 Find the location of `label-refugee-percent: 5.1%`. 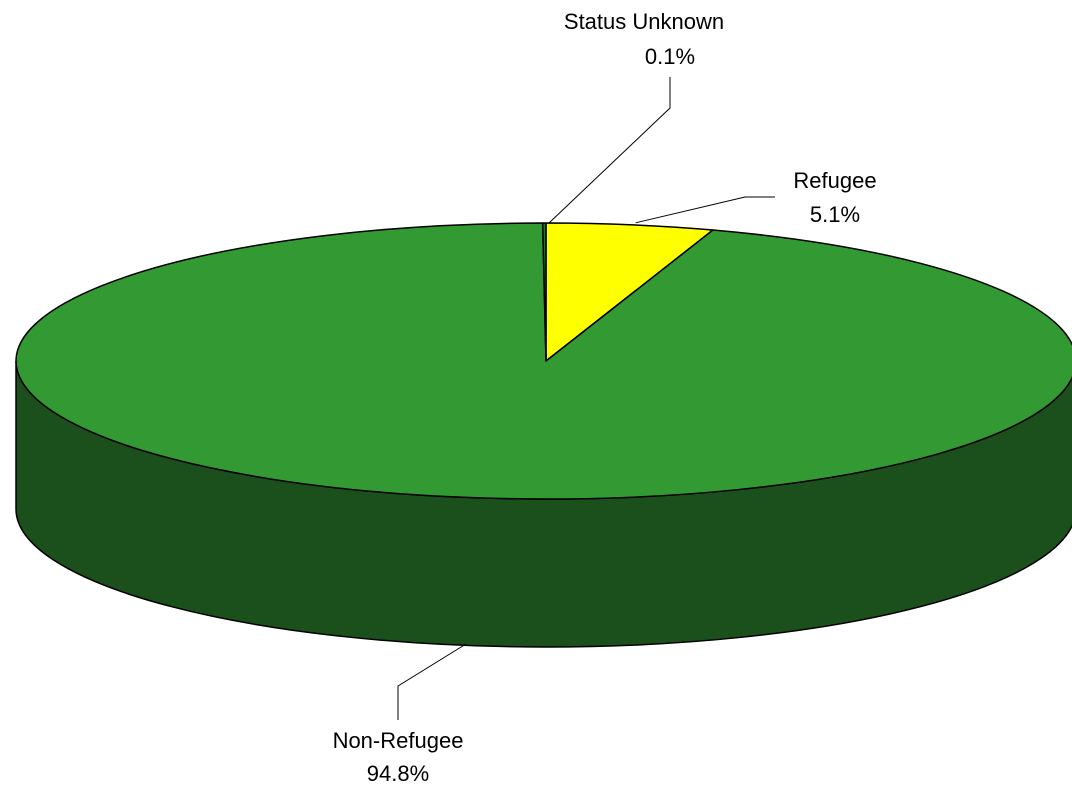

label-refugee-percent: 5.1% is located at coordinates (835, 214).